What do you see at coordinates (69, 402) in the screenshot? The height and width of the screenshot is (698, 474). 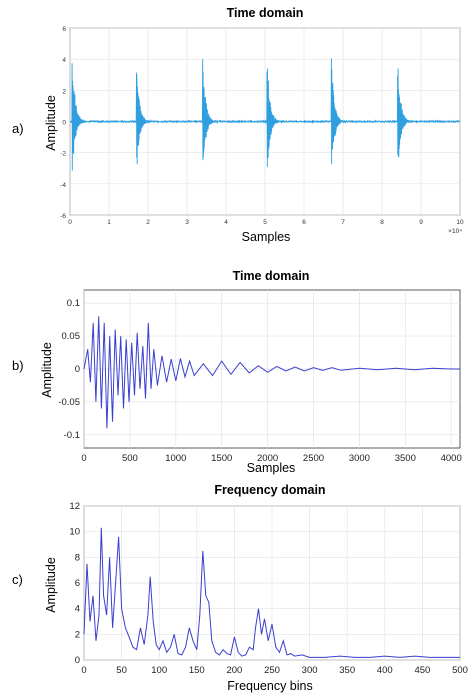 I see `panel-b-y-tick-label: -0.05` at bounding box center [69, 402].